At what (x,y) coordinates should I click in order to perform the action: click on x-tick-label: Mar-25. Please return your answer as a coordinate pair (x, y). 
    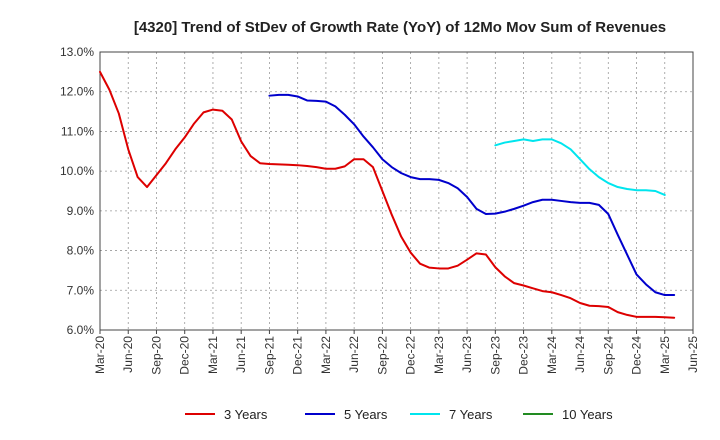
    Looking at the image, I should click on (665, 355).